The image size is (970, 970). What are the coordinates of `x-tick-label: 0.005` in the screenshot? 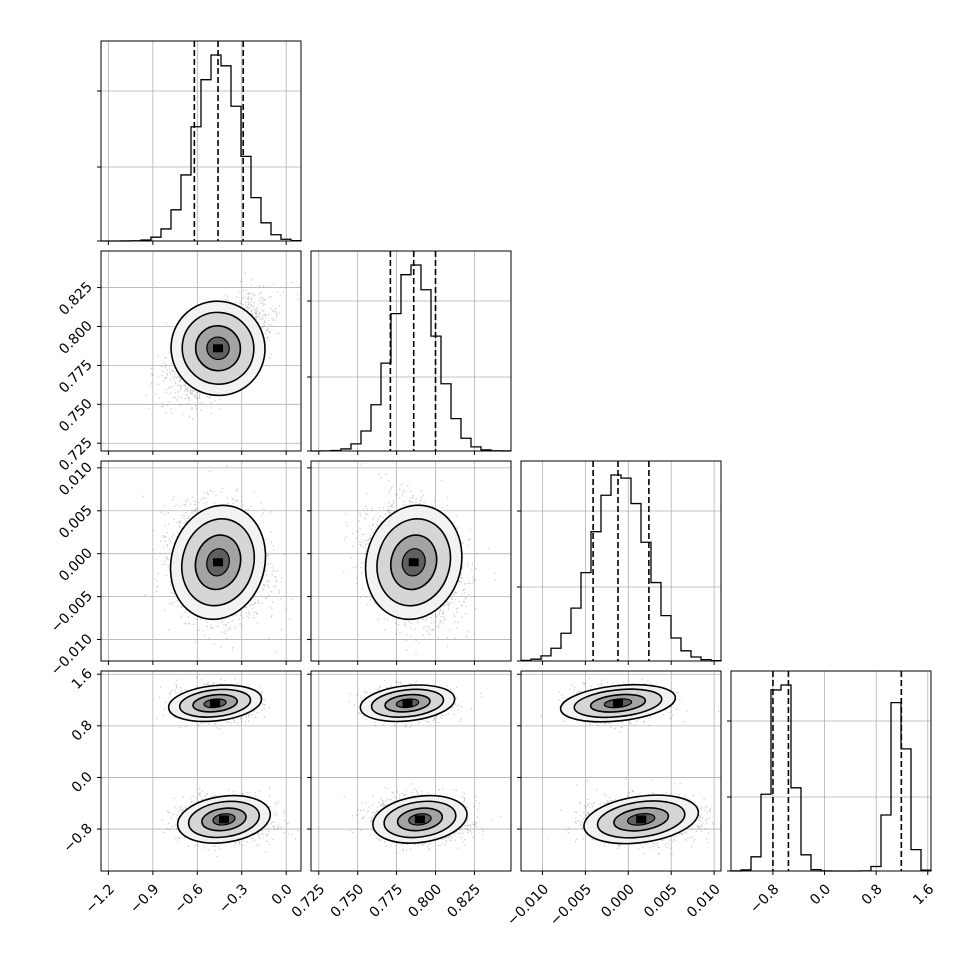 It's located at (661, 901).